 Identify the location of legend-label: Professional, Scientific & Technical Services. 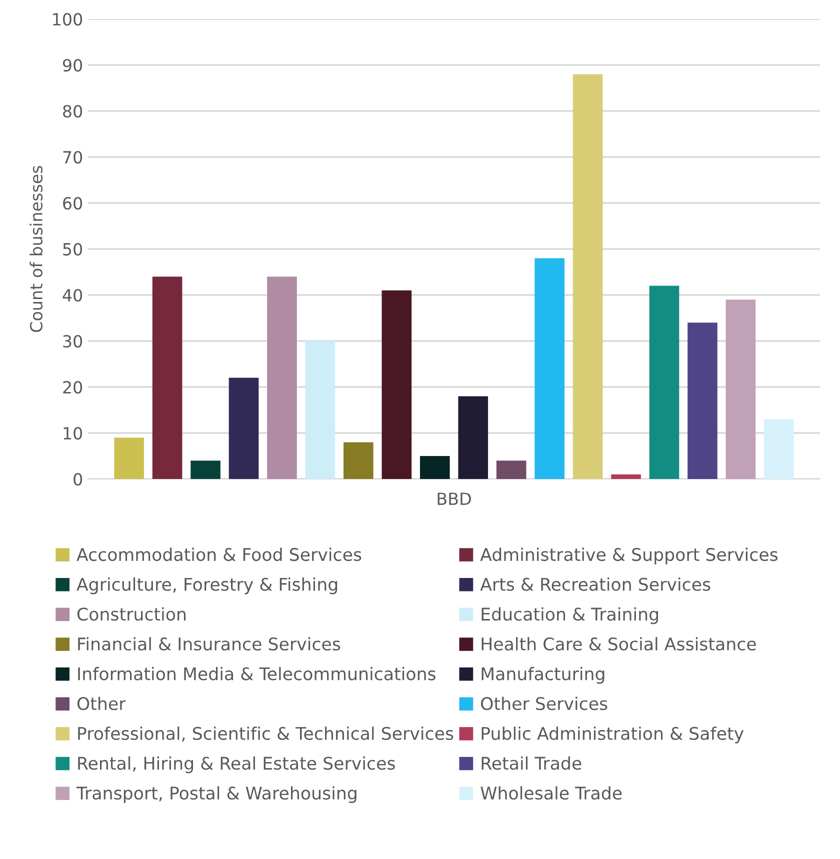
(266, 734).